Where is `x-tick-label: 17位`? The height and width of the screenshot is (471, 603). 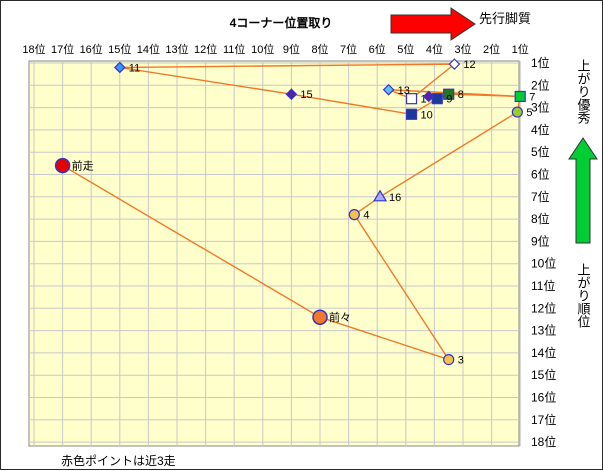 x-tick-label: 17位 is located at coordinates (62, 49).